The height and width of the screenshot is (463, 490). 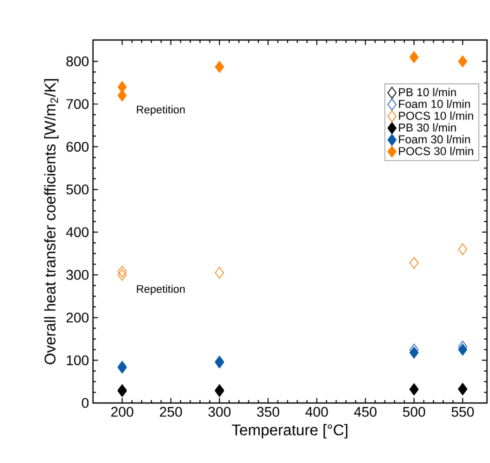 What do you see at coordinates (171, 411) in the screenshot?
I see `x-tick-label: 250` at bounding box center [171, 411].